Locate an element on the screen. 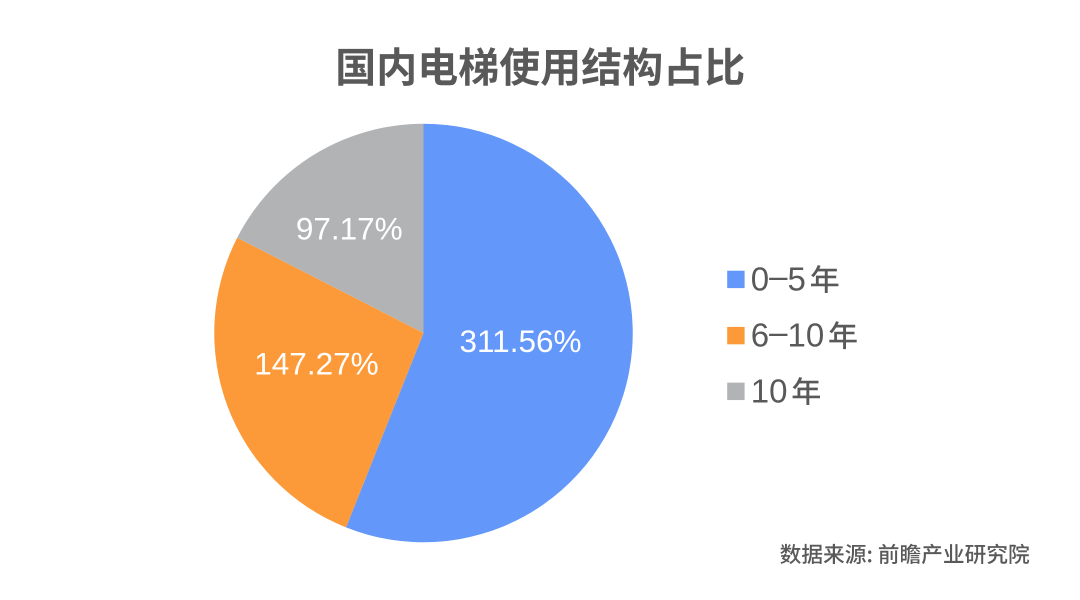 The width and height of the screenshot is (1080, 600). svg-text: 97.17% is located at coordinates (349, 229).